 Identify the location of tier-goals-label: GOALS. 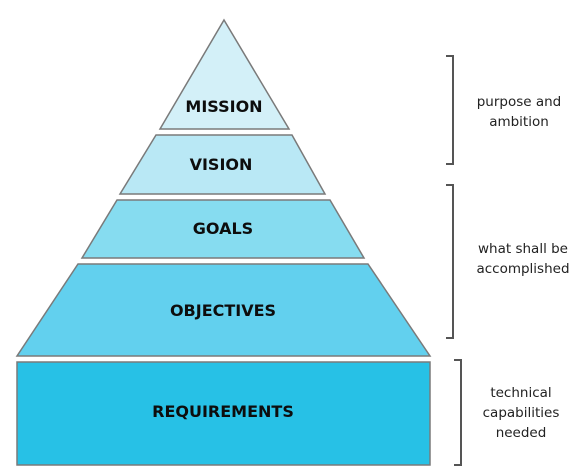
(223, 228).